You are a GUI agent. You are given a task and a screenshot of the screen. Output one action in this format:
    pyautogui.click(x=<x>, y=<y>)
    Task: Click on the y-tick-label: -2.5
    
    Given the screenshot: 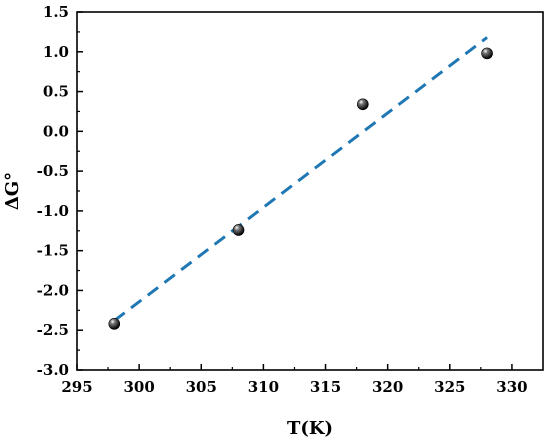 What is the action you would take?
    pyautogui.click(x=53, y=330)
    